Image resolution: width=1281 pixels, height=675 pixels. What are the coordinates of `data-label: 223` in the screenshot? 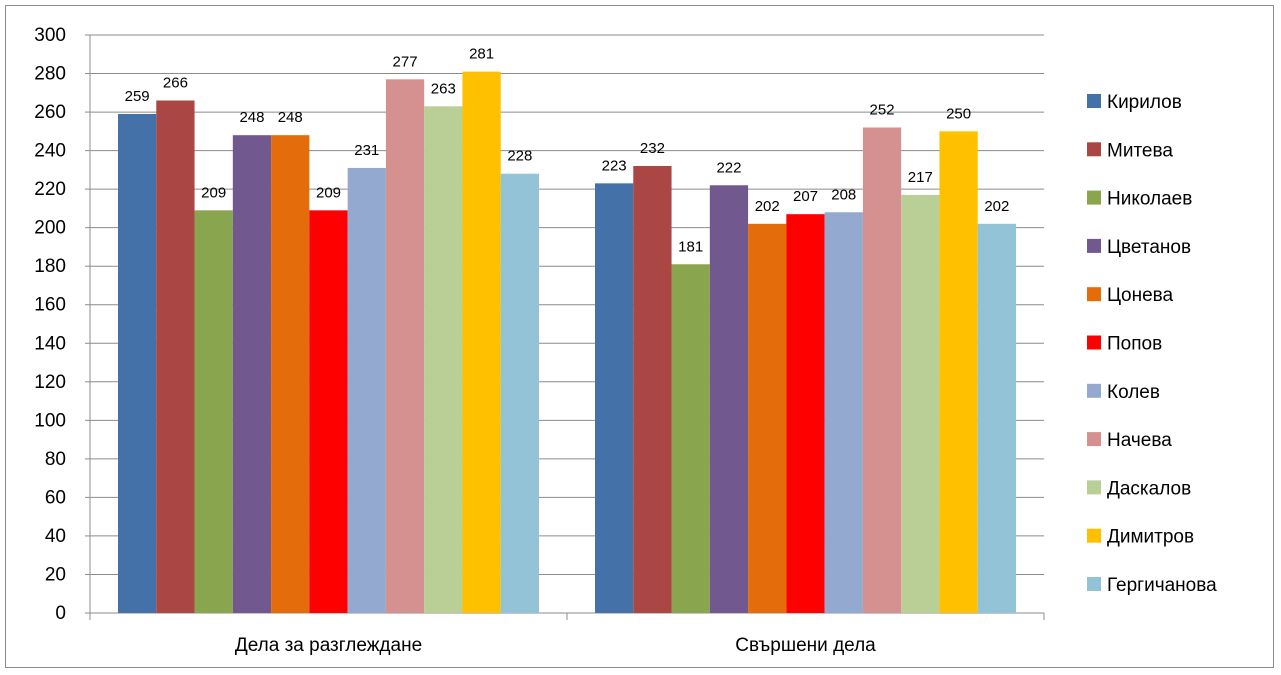 It's located at (614, 165).